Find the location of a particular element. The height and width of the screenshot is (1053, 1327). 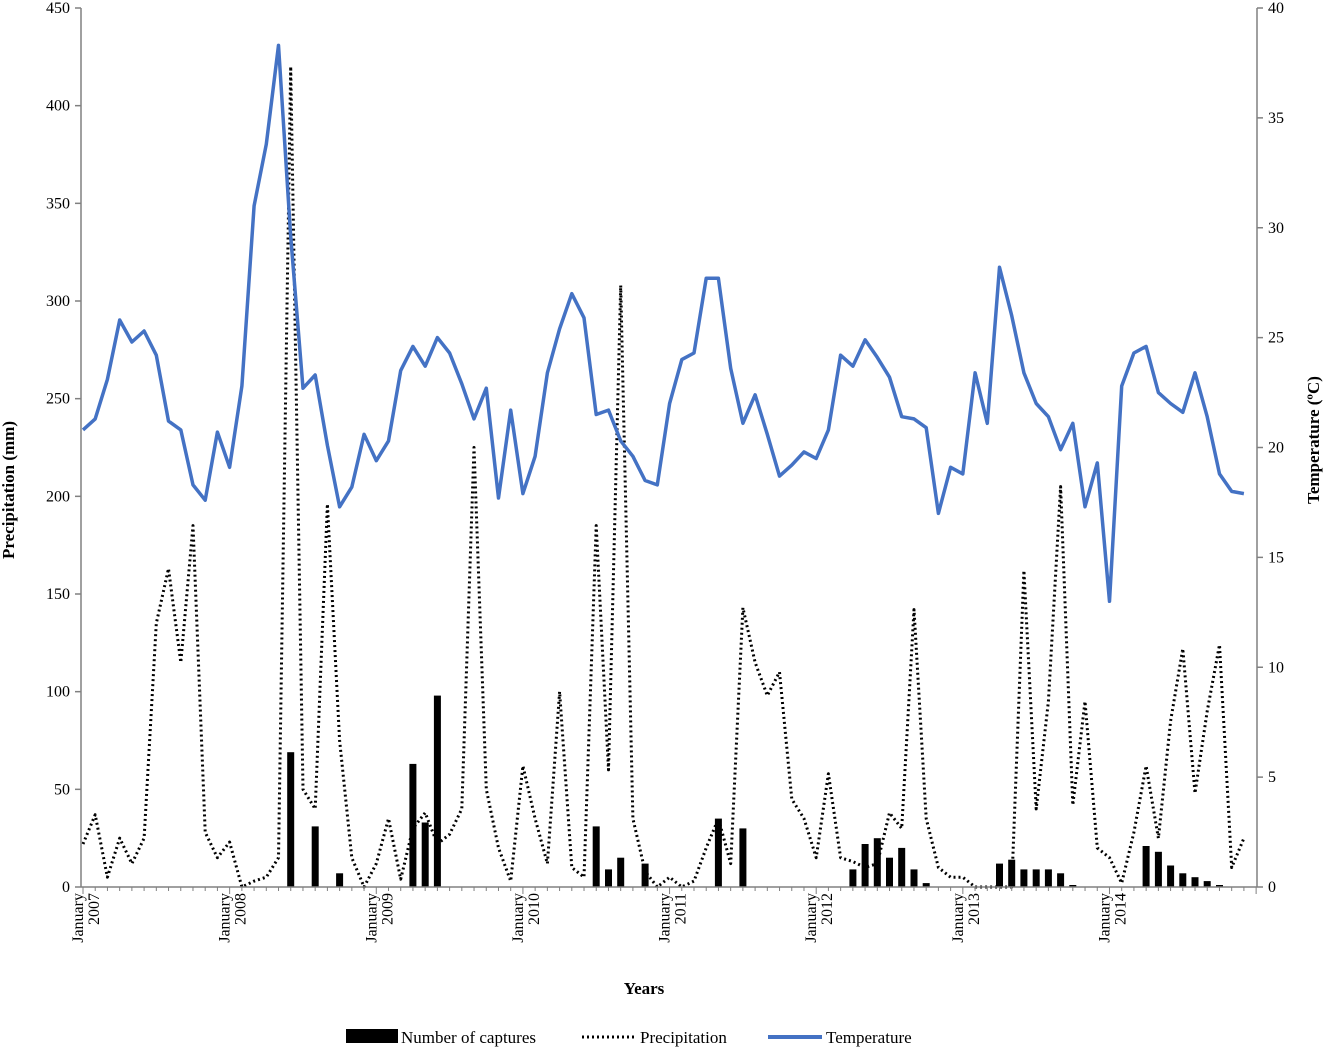

right-y-tick-label: 40 is located at coordinates (1276, 8).